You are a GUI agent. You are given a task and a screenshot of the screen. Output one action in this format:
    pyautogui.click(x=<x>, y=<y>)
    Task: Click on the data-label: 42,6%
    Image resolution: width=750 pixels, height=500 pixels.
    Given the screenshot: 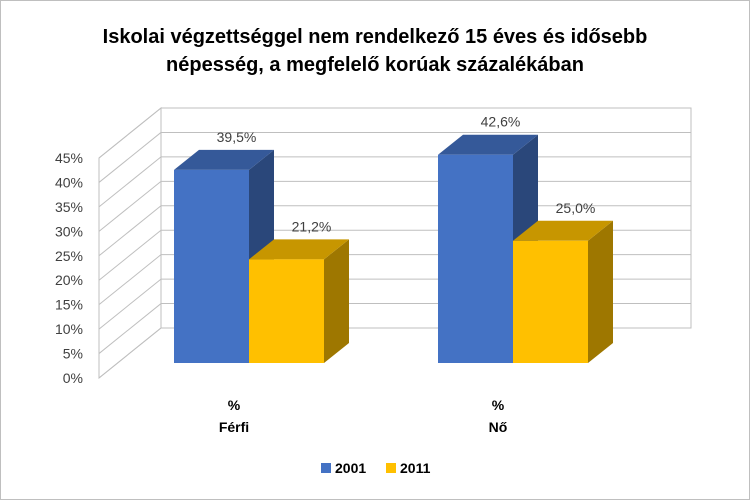 What is the action you would take?
    pyautogui.click(x=501, y=122)
    